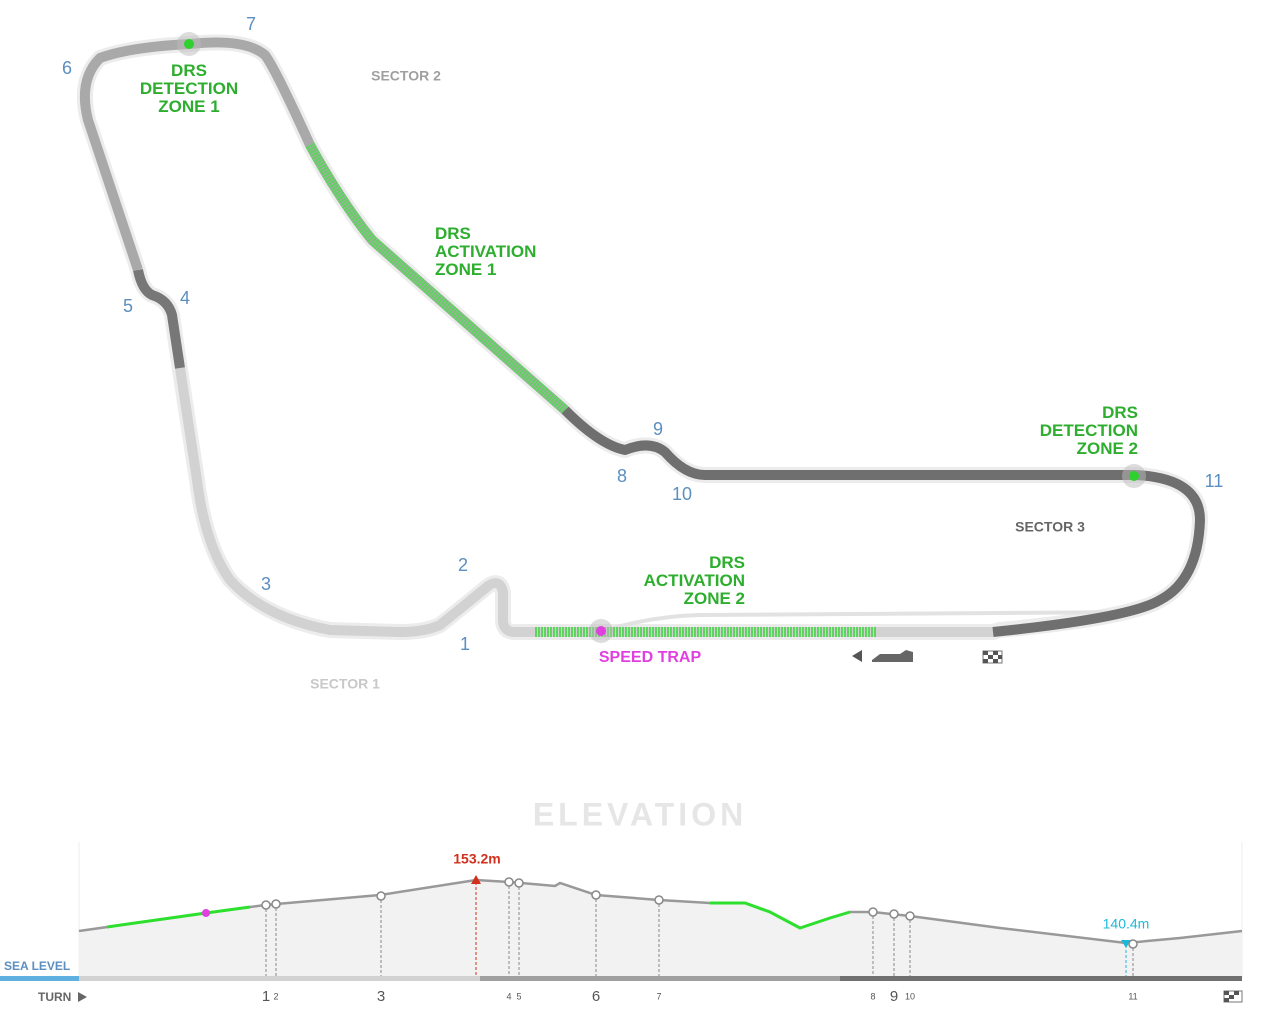 The width and height of the screenshot is (1280, 1019). Describe the element at coordinates (660, 928) in the screenshot. I see `elevation-area` at that location.